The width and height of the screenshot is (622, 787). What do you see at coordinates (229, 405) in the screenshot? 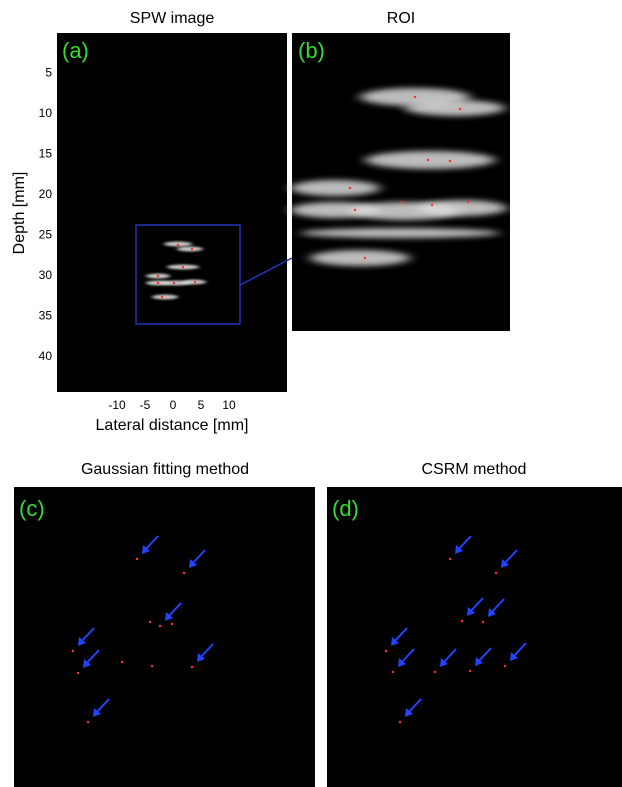
I see `x-tick-label: 10` at bounding box center [229, 405].